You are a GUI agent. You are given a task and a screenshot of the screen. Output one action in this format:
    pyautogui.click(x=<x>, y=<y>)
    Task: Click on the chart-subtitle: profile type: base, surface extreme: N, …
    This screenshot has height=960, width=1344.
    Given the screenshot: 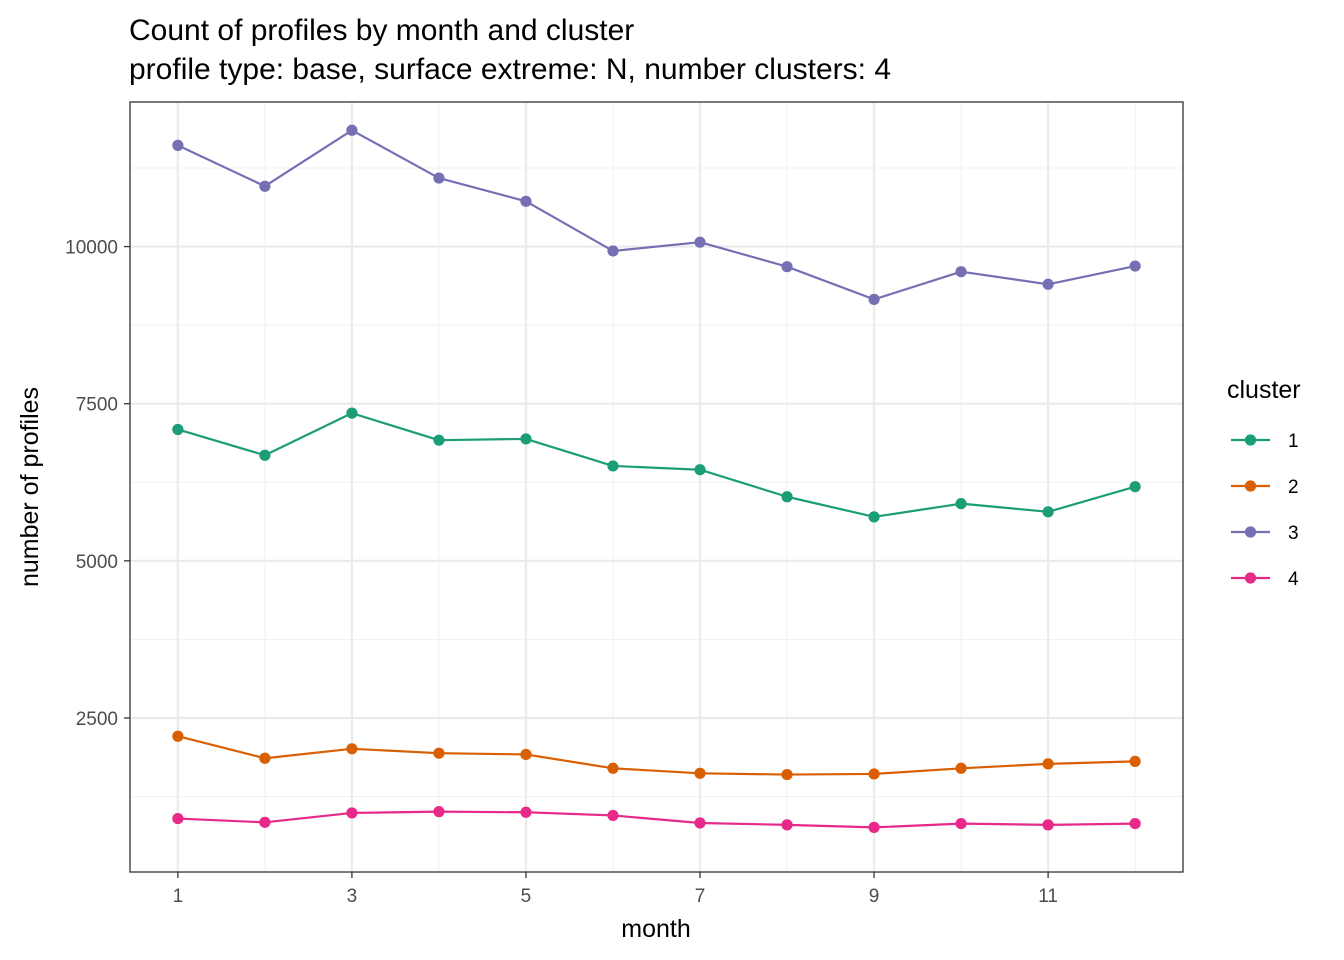 What is the action you would take?
    pyautogui.click(x=510, y=69)
    